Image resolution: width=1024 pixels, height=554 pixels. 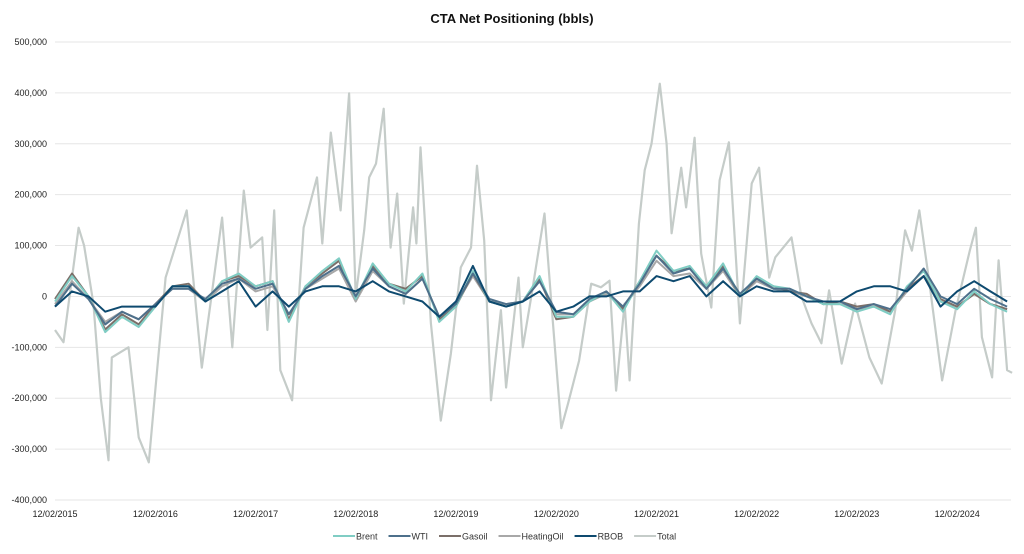 I want to click on y-tick-label: 400,000, so click(x=30, y=93).